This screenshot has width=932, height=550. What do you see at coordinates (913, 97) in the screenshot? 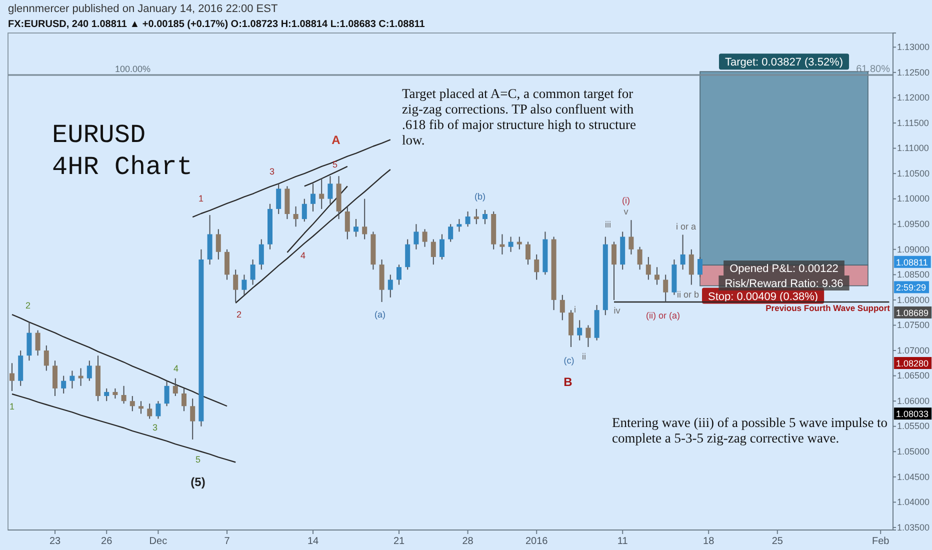
I see `y-tick-label: 1.12000` at bounding box center [913, 97].